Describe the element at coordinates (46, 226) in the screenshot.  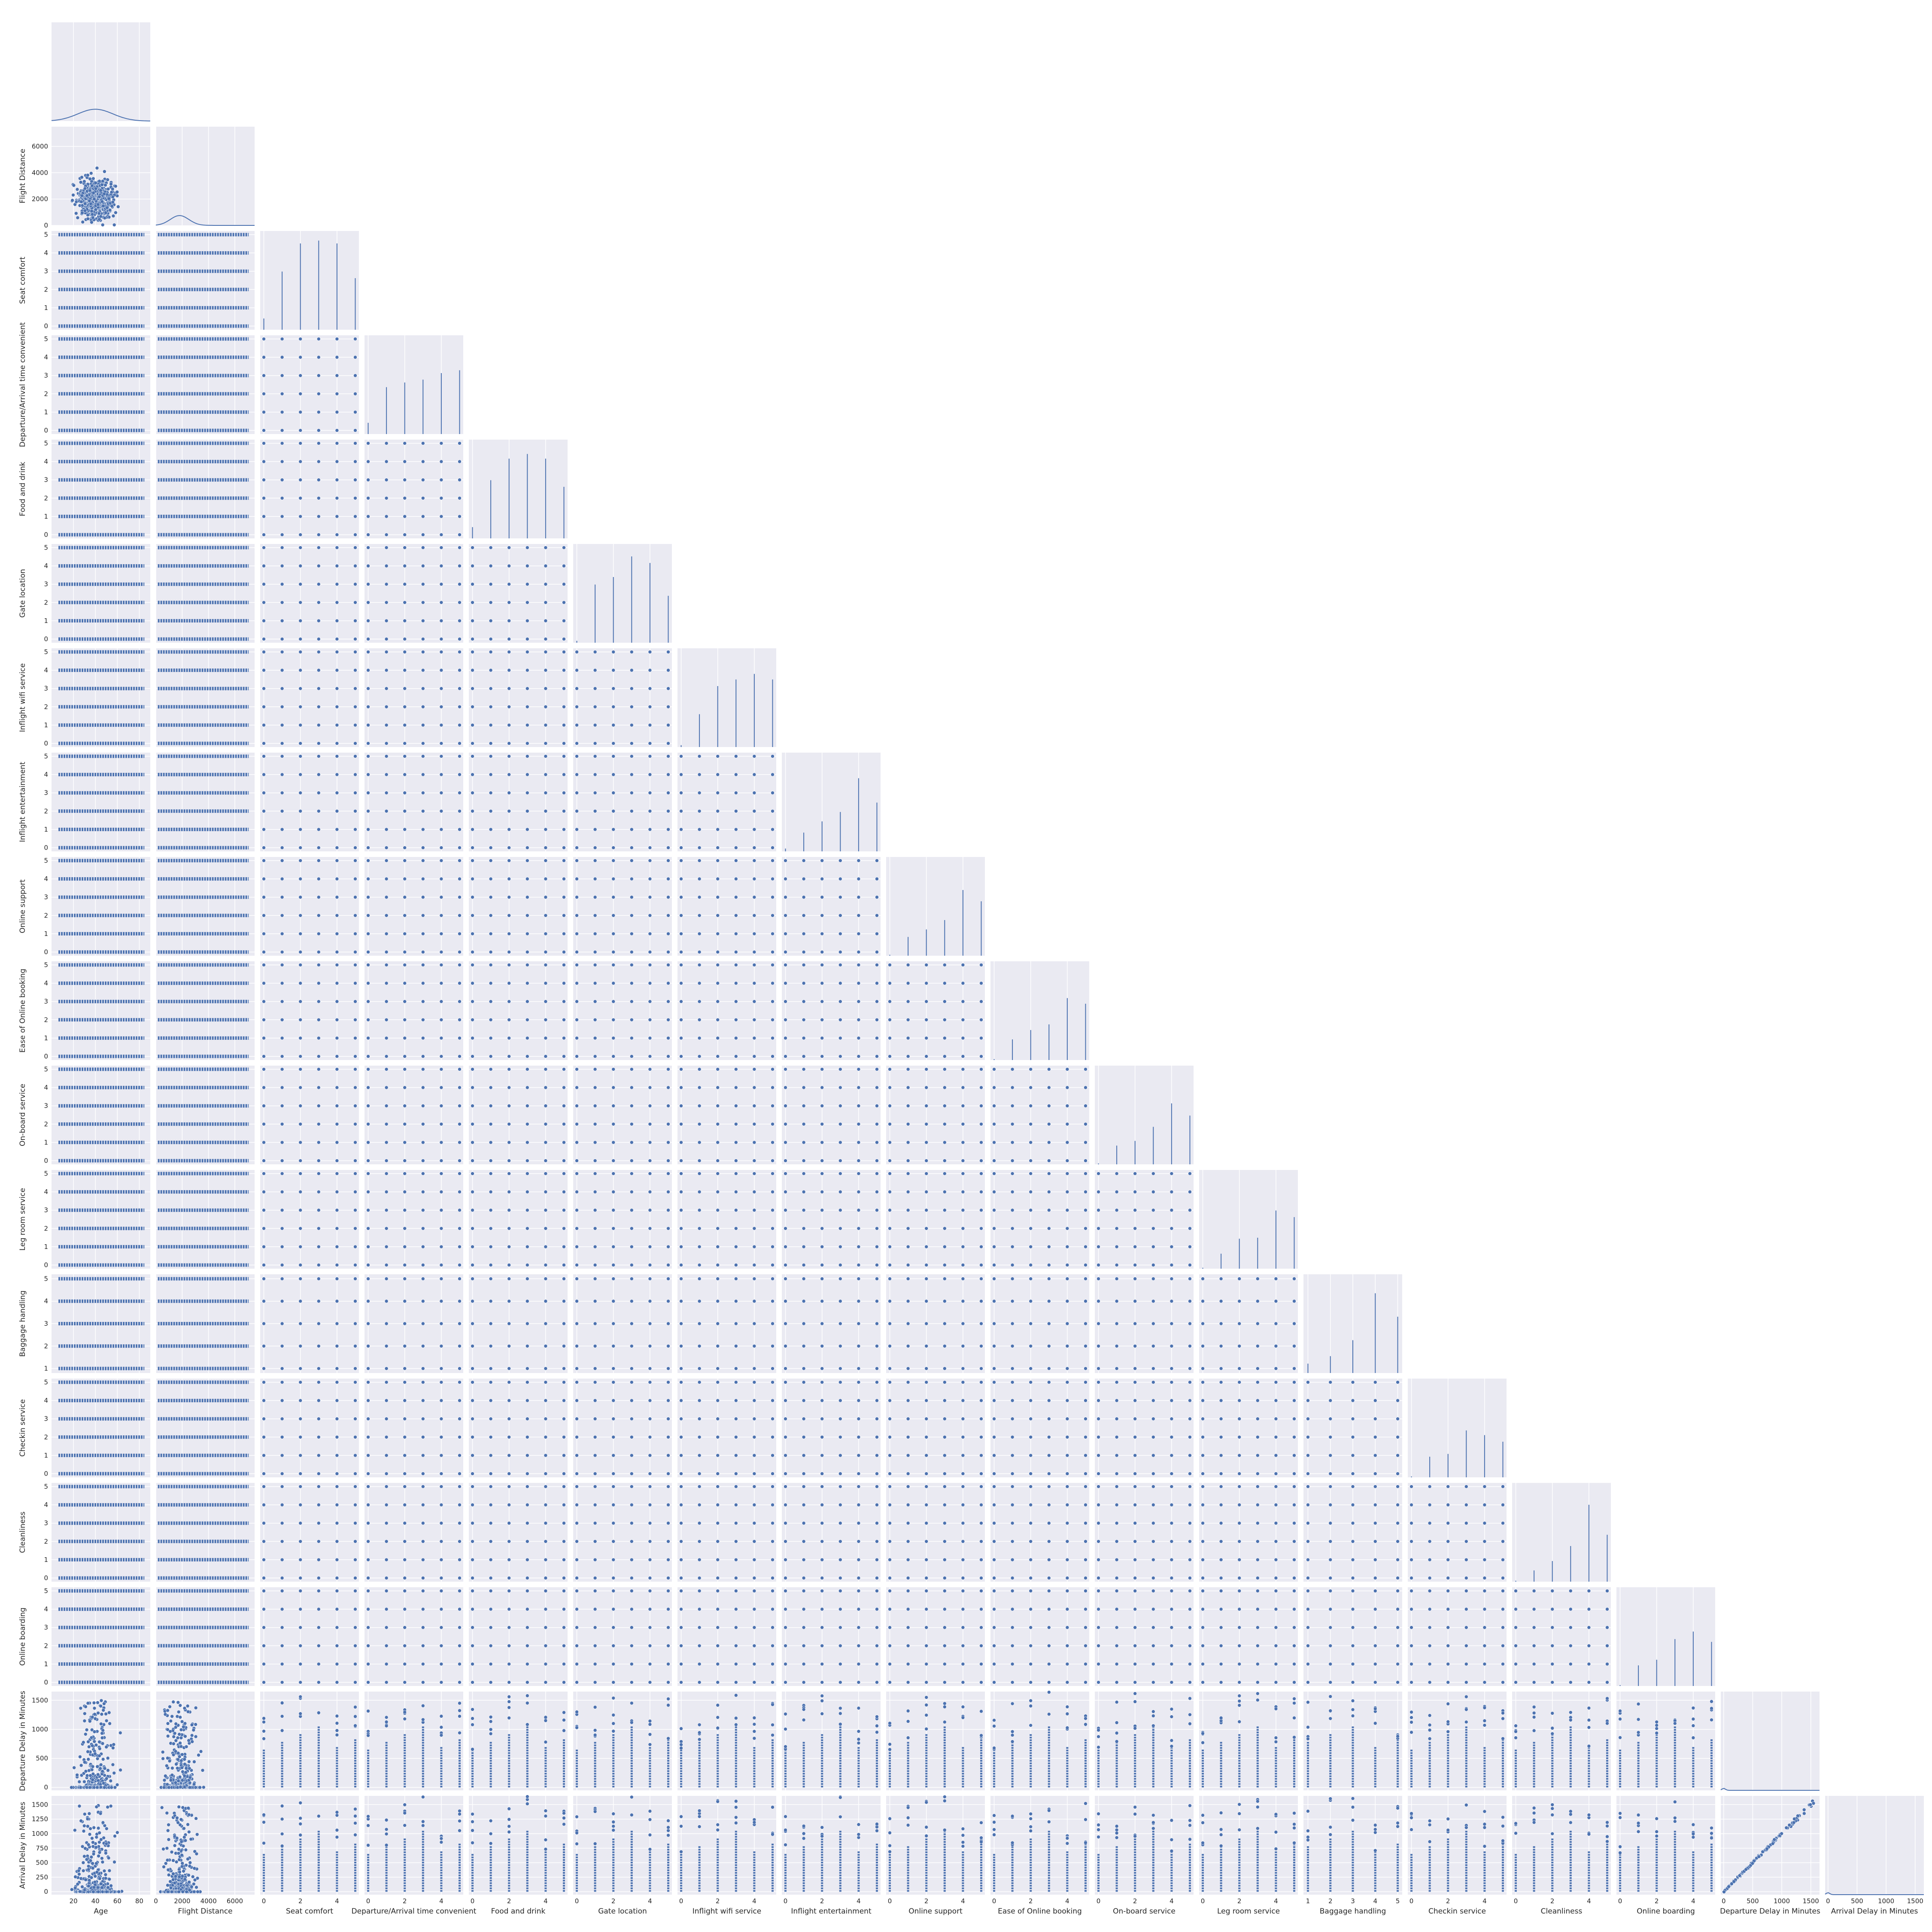
I see `y-tick-label: 0` at that location.